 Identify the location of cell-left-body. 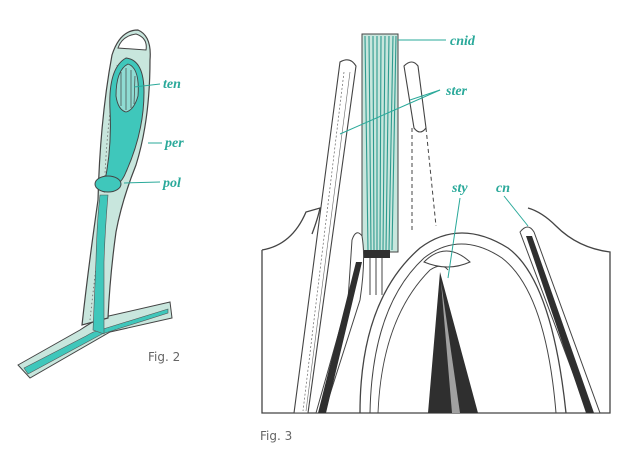
(340, 323).